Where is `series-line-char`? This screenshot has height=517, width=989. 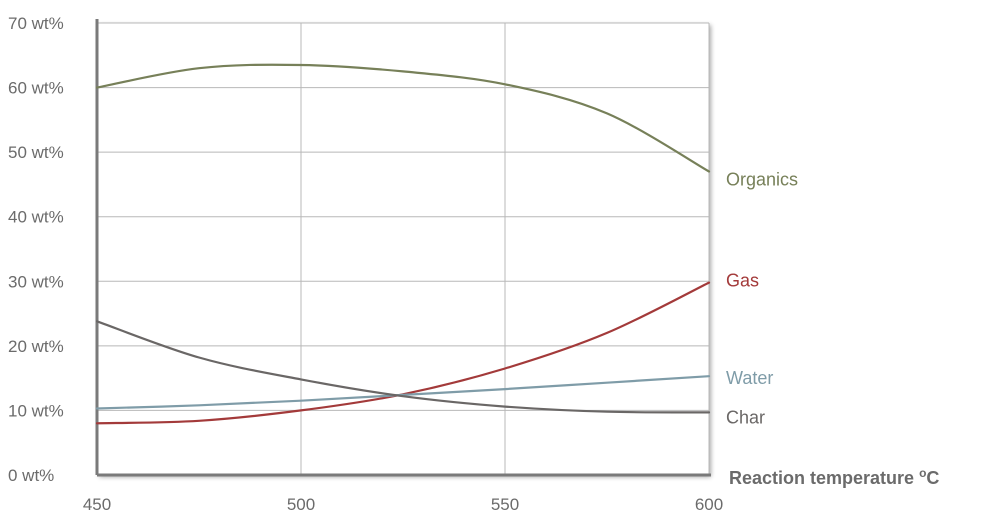 series-line-char is located at coordinates (403, 367).